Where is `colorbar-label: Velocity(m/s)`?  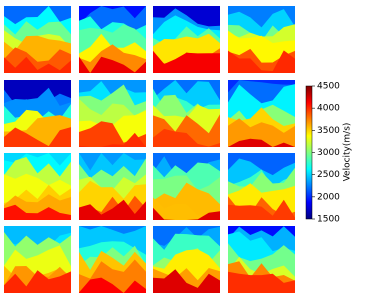 colorbar-label: Velocity(m/s) is located at coordinates (348, 152).